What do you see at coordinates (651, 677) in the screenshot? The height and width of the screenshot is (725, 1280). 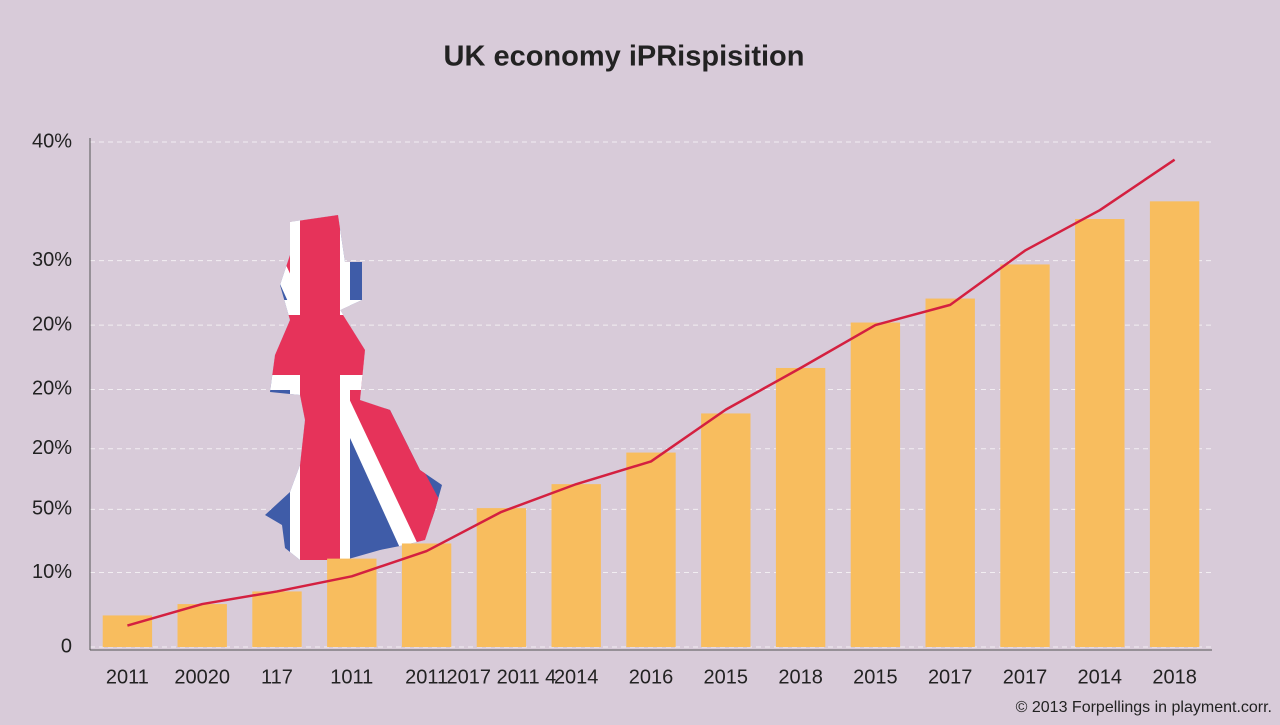 I see `x-tick-label: 2016` at bounding box center [651, 677].